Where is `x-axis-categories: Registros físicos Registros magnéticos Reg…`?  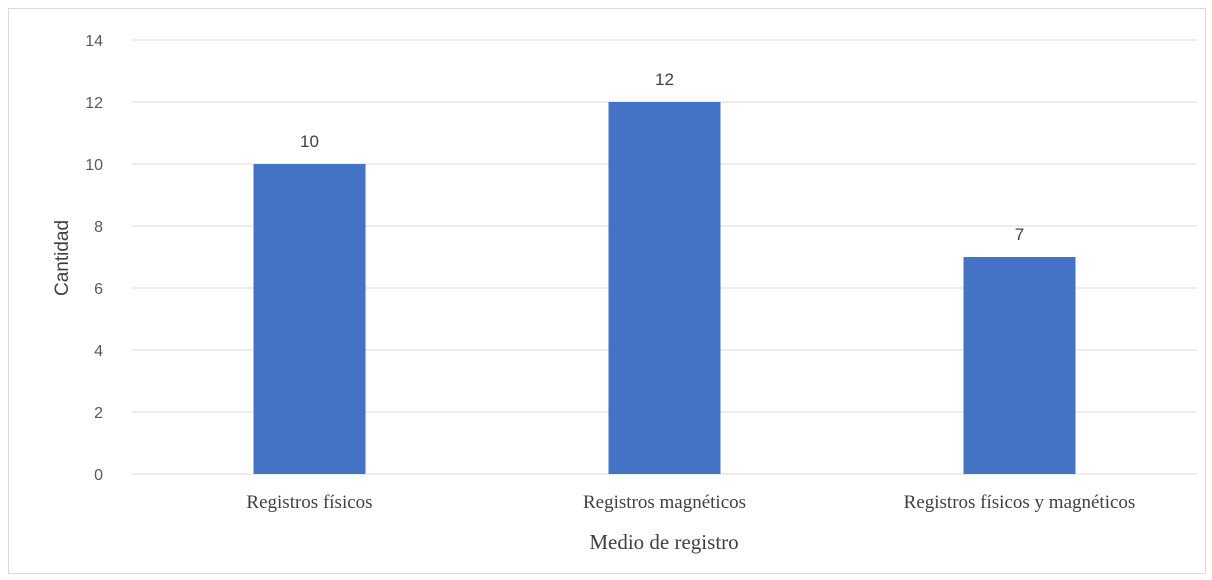
x-axis-categories: Registros físicos Registros magnéticos Reg… is located at coordinates (690, 502).